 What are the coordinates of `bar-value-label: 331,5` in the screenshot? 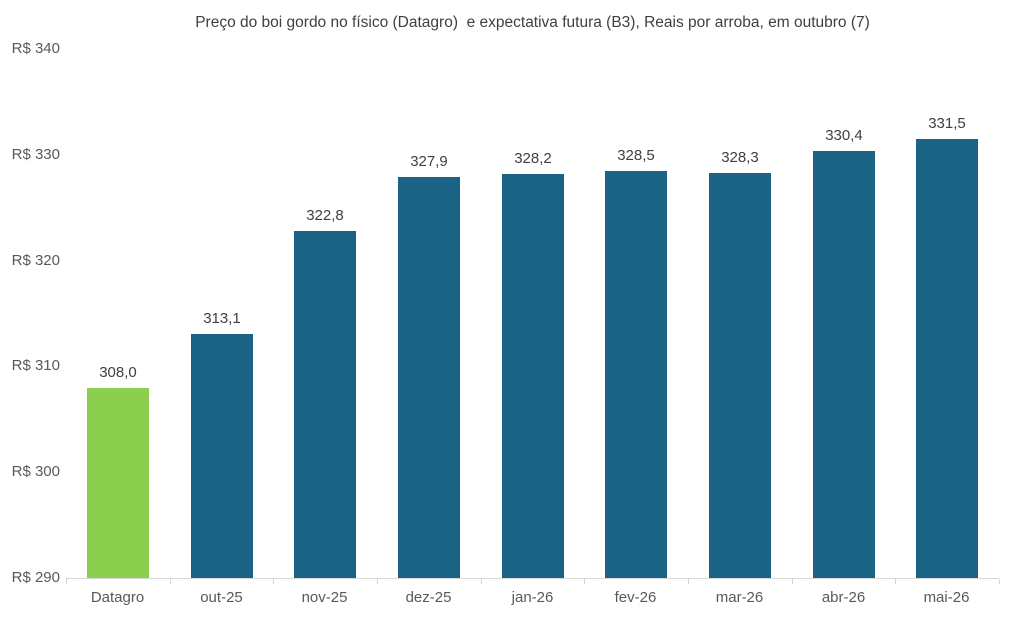 It's located at (947, 123).